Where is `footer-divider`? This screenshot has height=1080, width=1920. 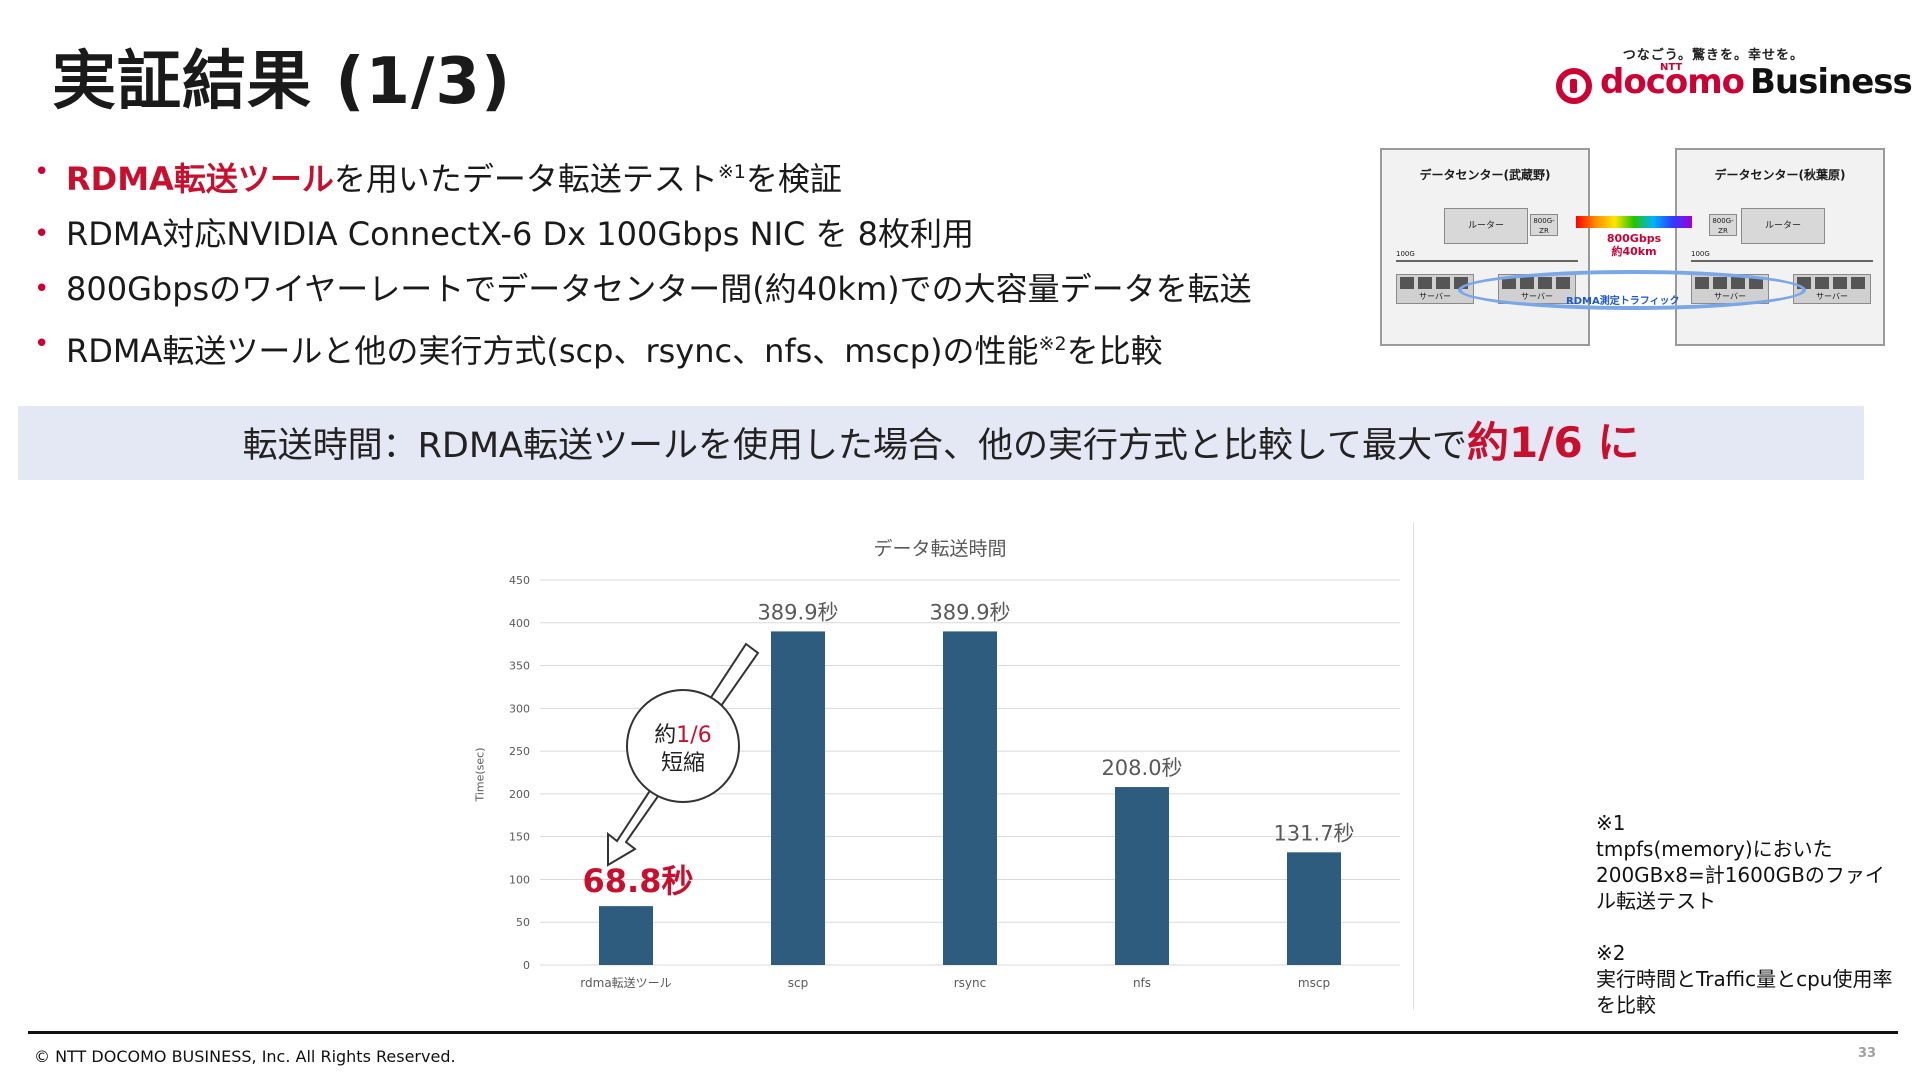
footer-divider is located at coordinates (963, 1032).